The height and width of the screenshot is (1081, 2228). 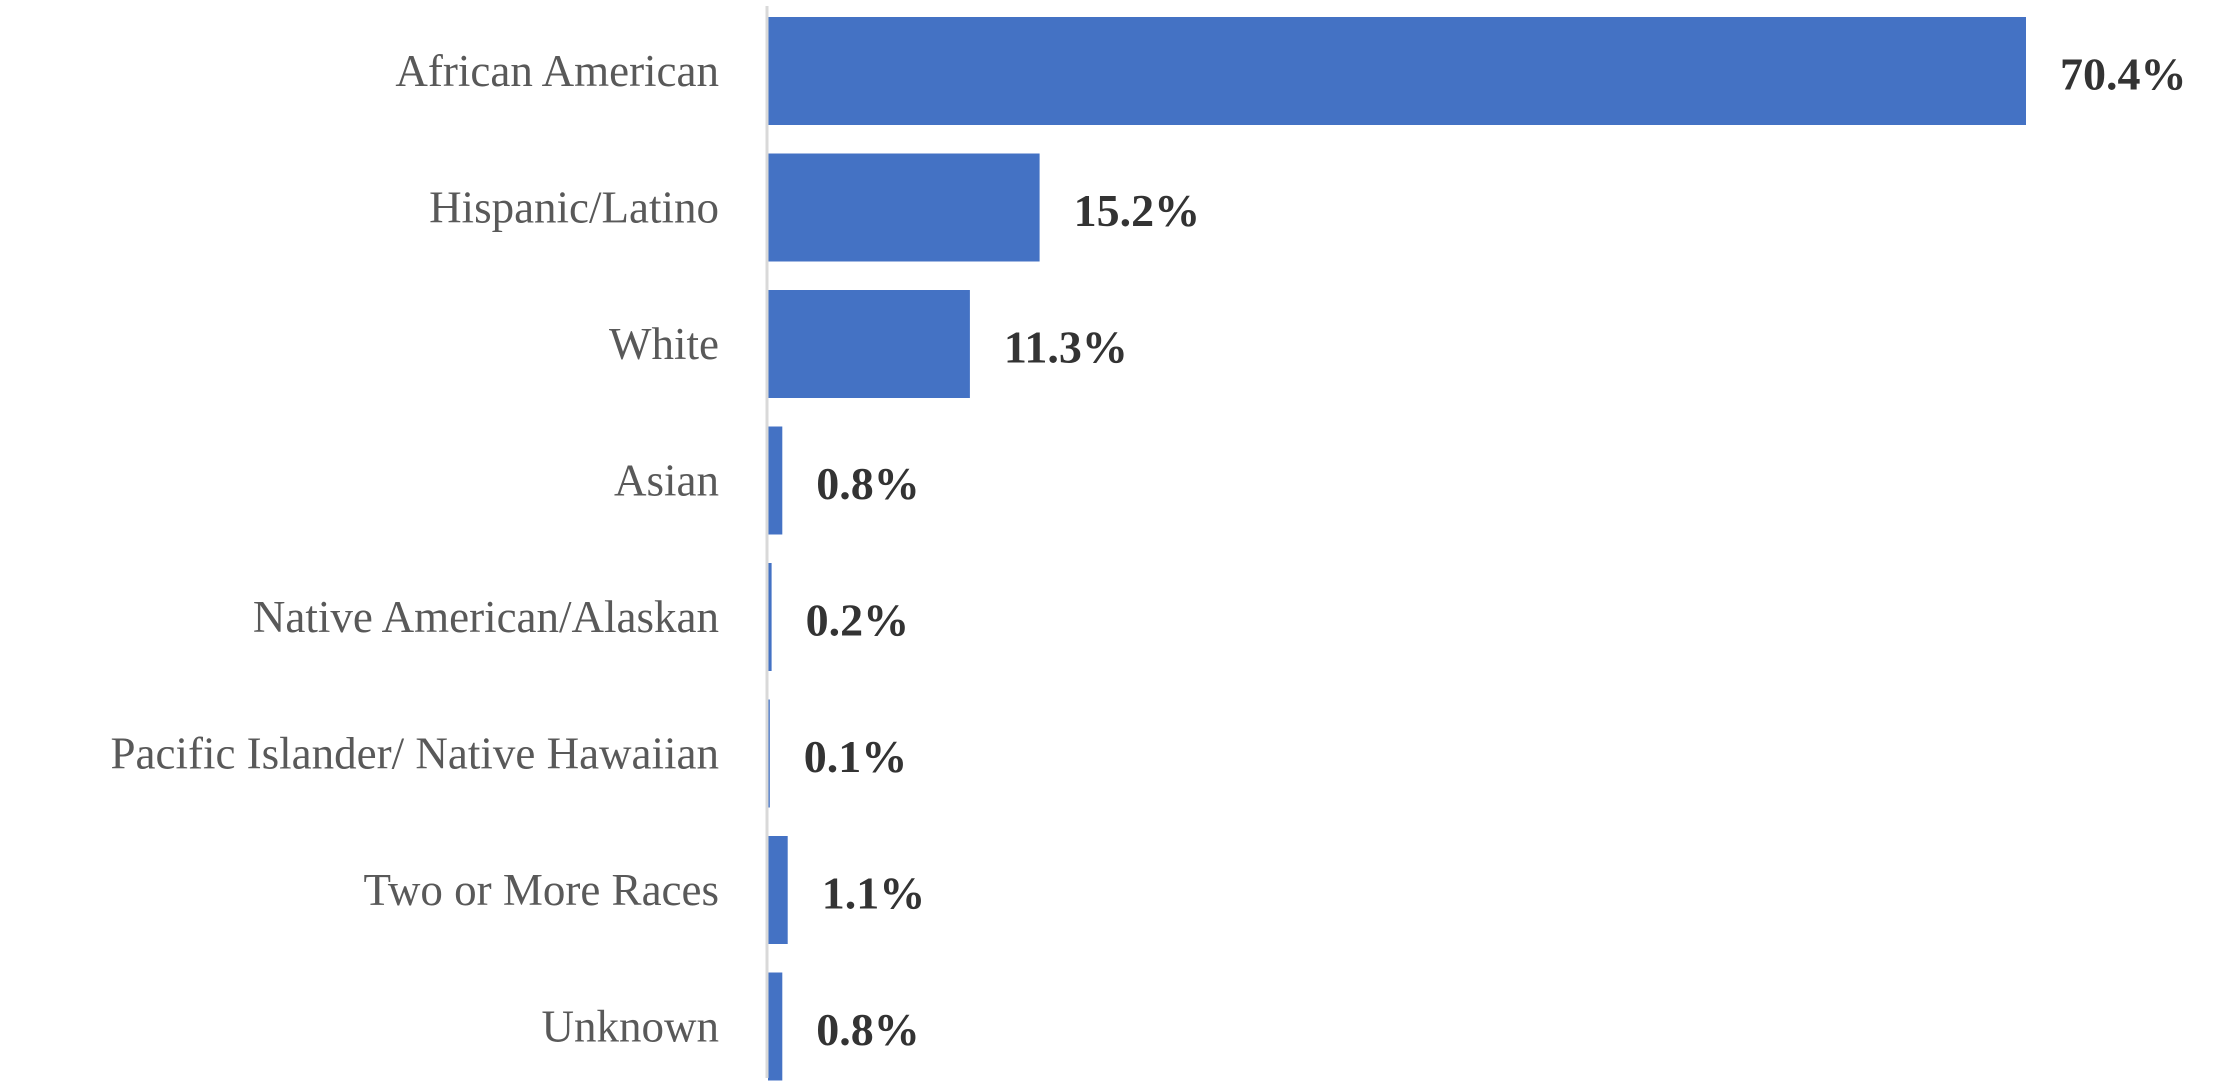 What do you see at coordinates (631, 1027) in the screenshot?
I see `category-label: Unknown` at bounding box center [631, 1027].